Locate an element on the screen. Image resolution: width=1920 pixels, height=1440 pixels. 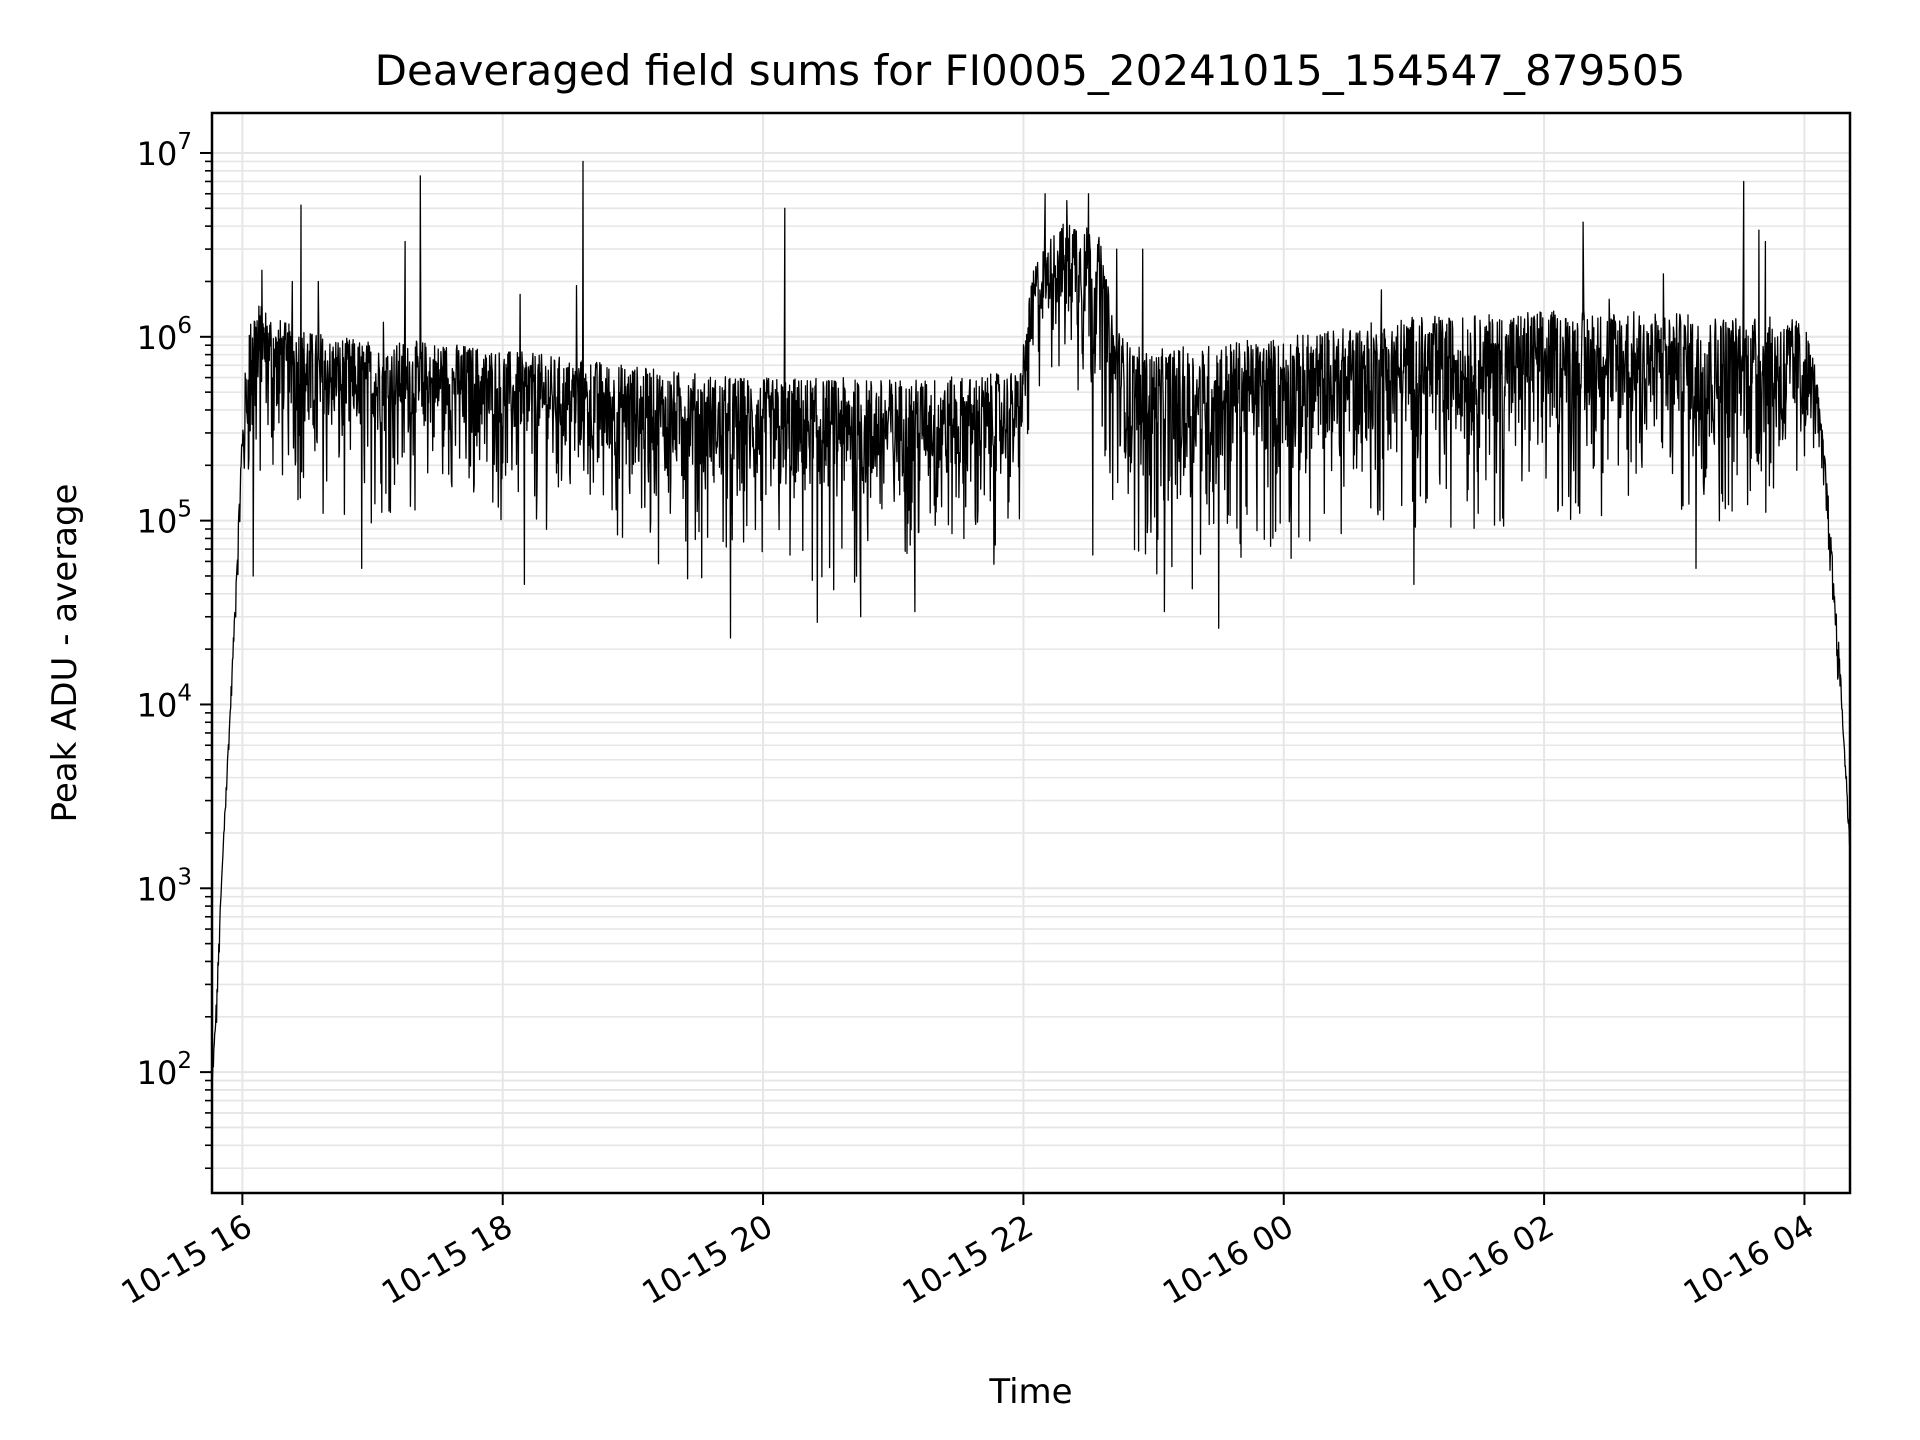
y-tick-label: 10² is located at coordinates (164, 1070).